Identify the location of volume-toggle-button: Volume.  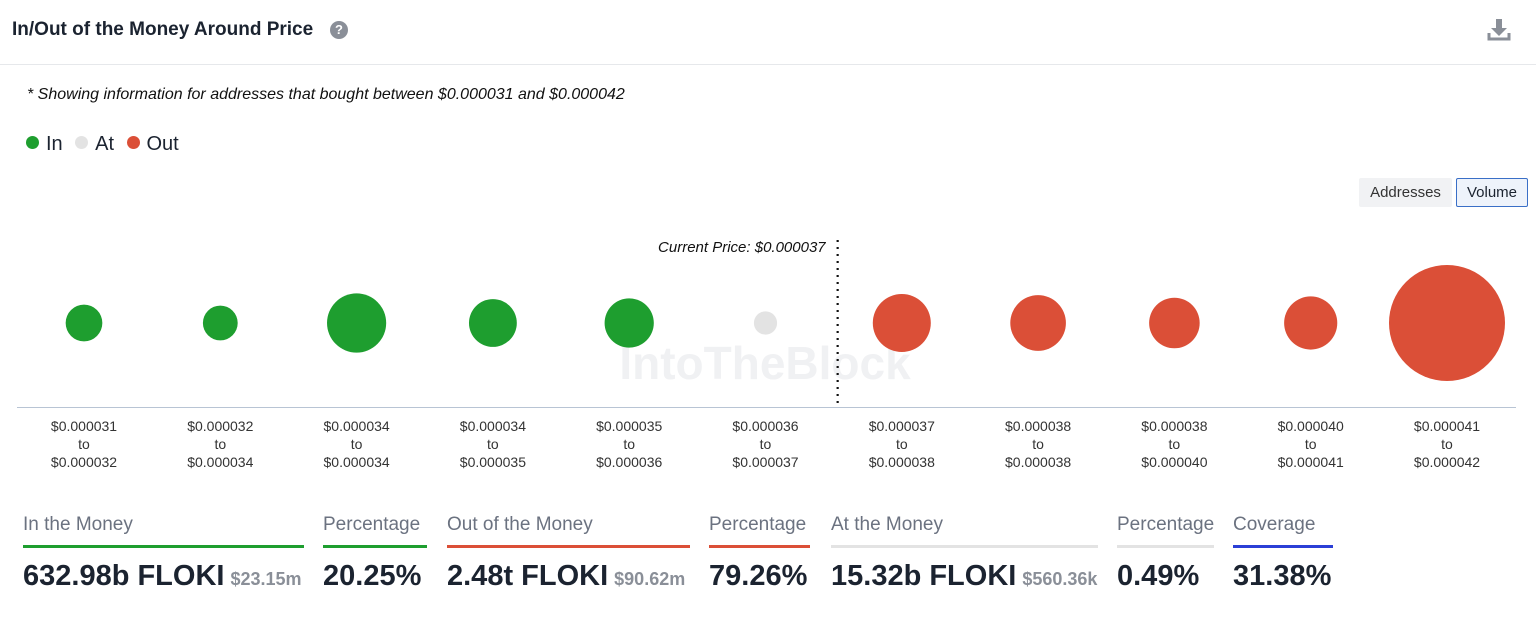
(1492, 192).